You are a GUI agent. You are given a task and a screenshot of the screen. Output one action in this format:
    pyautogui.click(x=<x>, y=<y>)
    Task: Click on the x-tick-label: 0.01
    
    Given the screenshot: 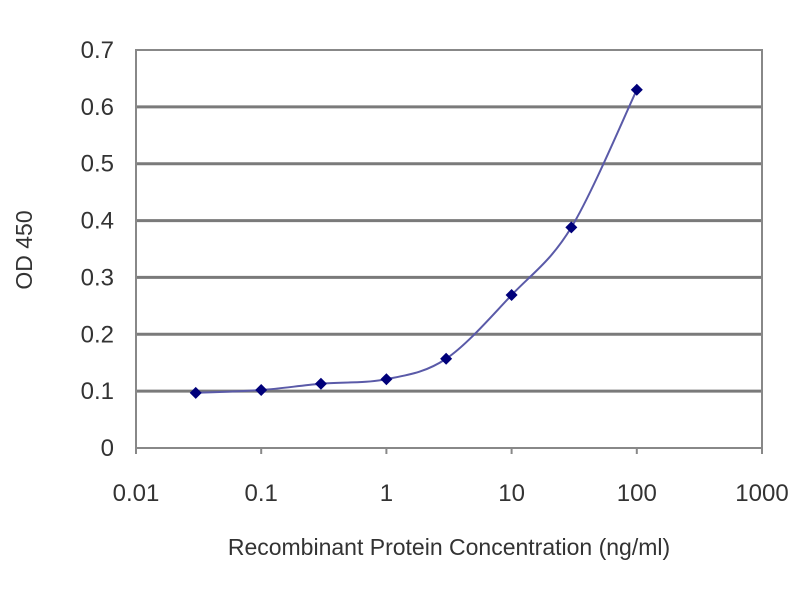 What is the action you would take?
    pyautogui.click(x=136, y=493)
    